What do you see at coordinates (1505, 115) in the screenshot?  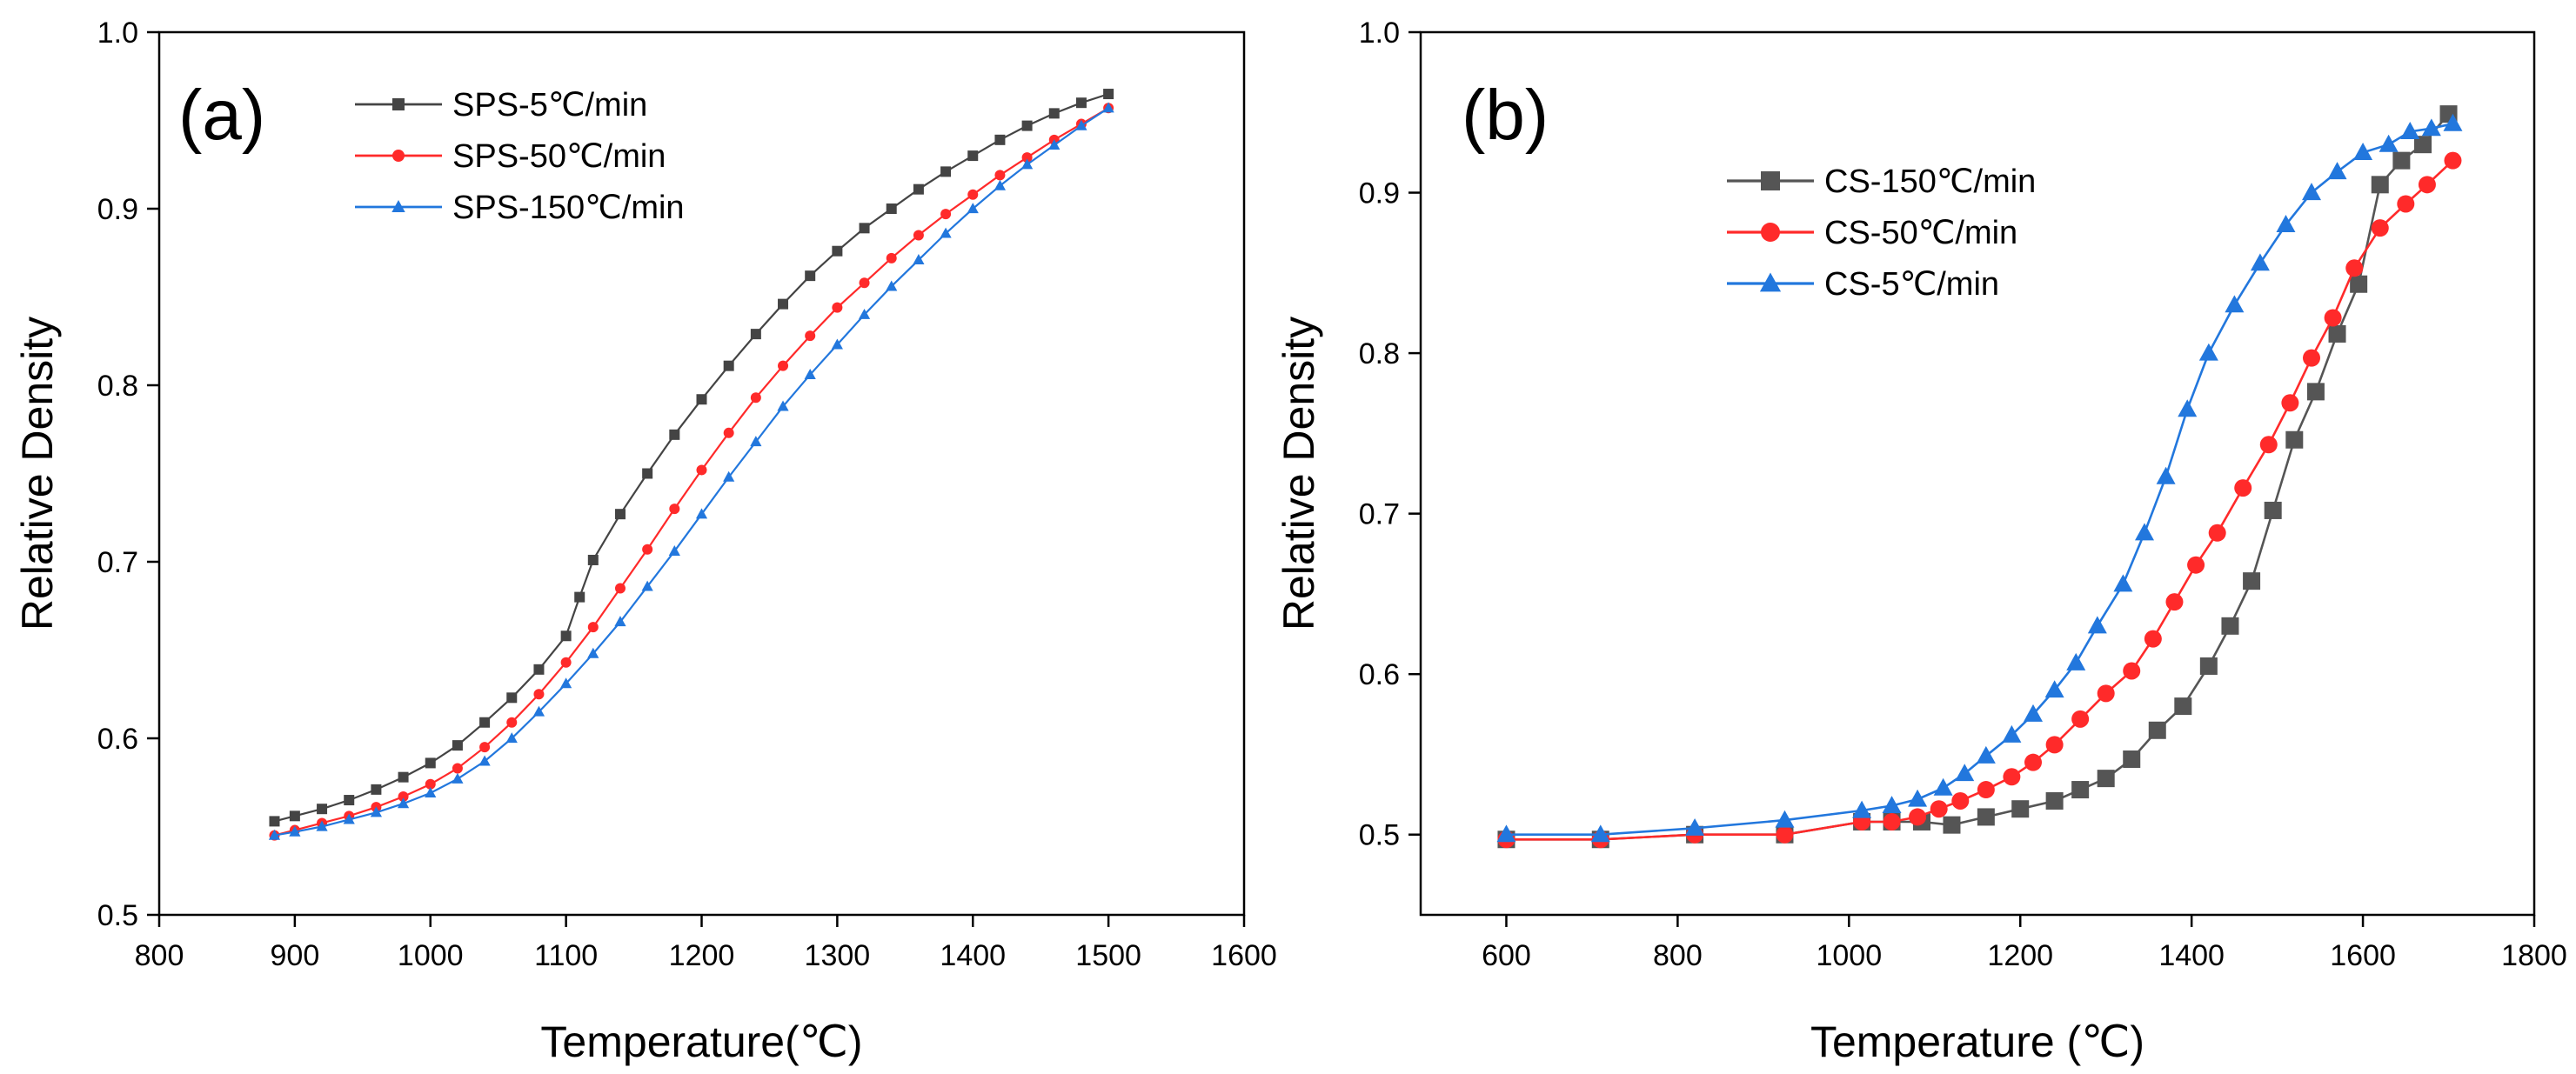 I see `panel-label: (b)` at bounding box center [1505, 115].